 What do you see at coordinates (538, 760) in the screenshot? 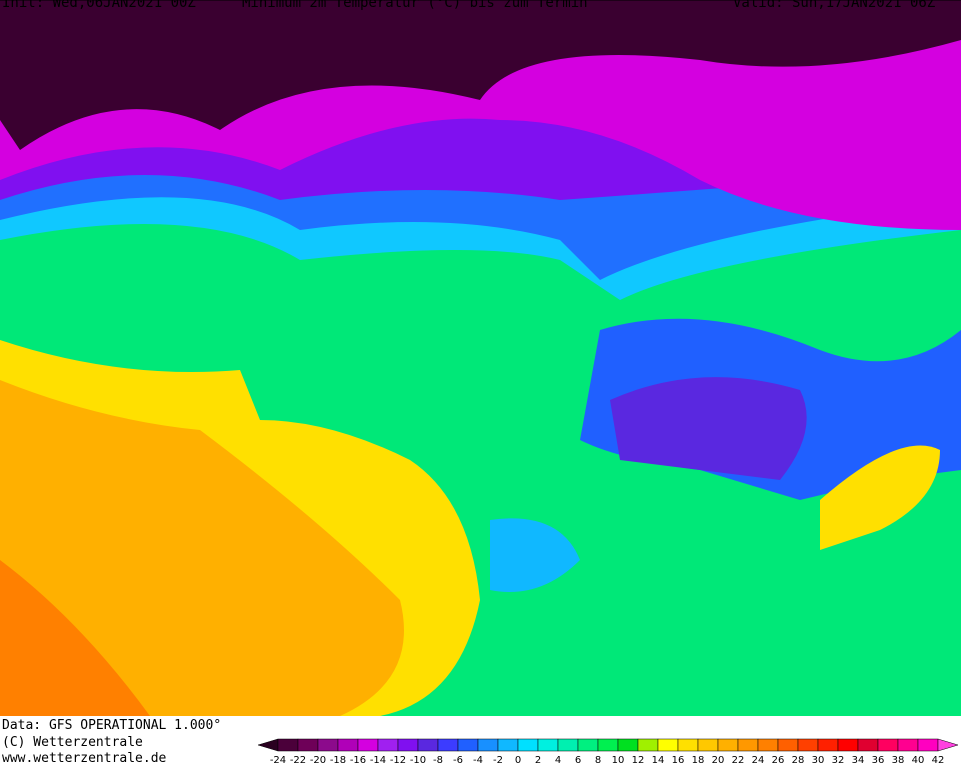
I see `colorbar-label: 2` at bounding box center [538, 760].